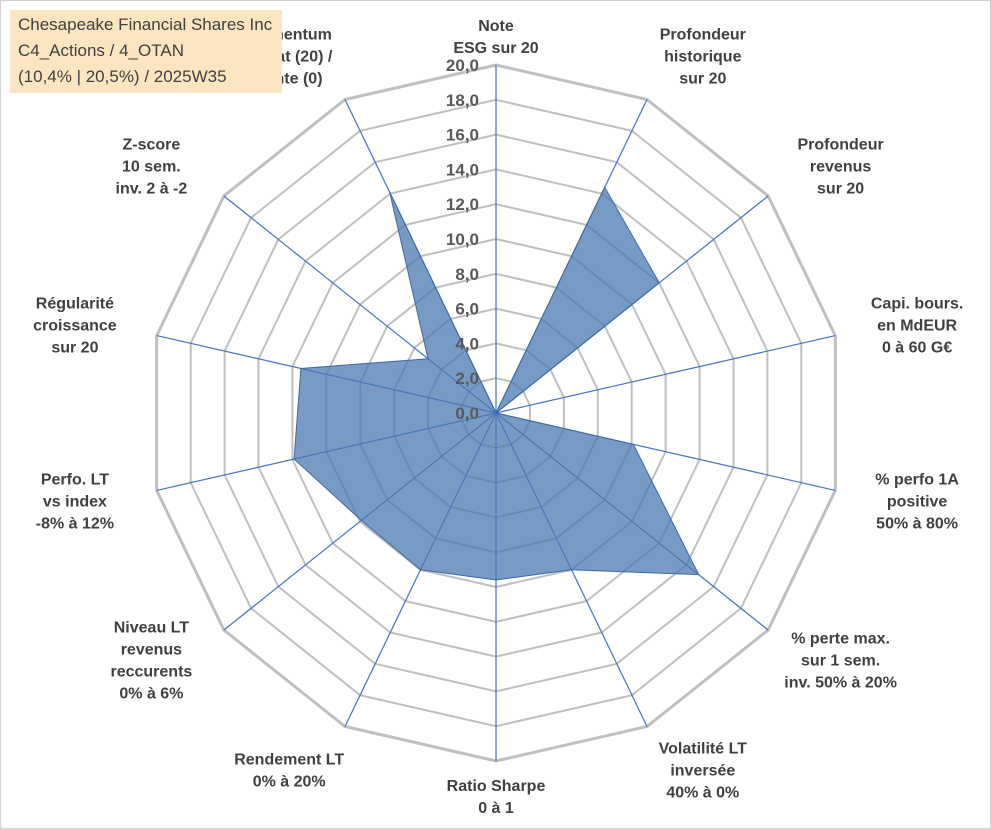  What do you see at coordinates (467, 343) in the screenshot?
I see `tick-label: 4,0` at bounding box center [467, 343].